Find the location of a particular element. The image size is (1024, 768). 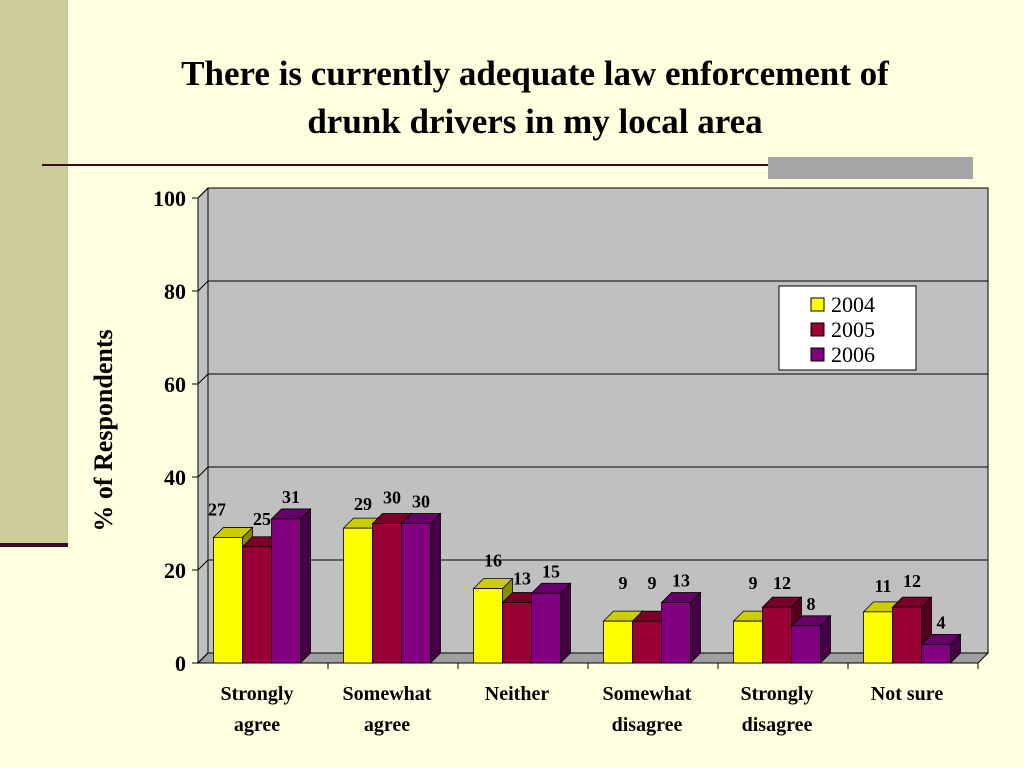

x-tick-label: Neither is located at coordinates (517, 694).